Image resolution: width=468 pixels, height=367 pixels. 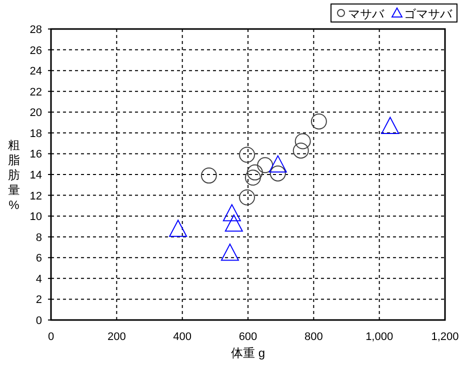 I want to click on x-tick-label: 800, so click(x=313, y=337).